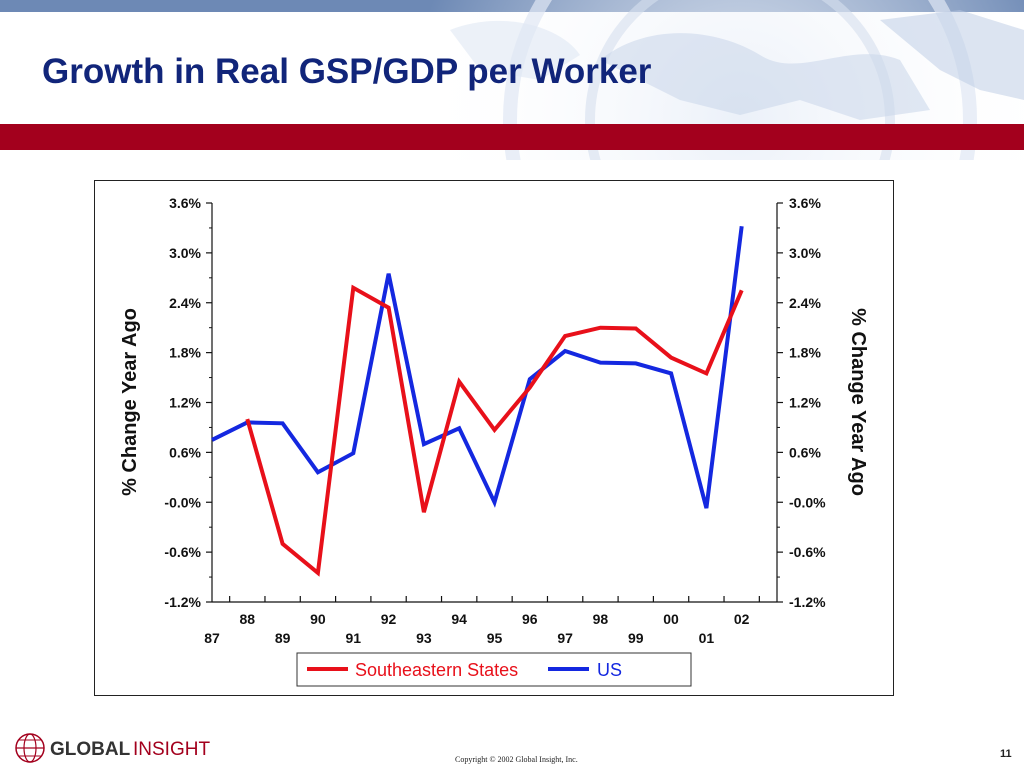  What do you see at coordinates (182, 552) in the screenshot?
I see `y-tick-label-left: -0.6%` at bounding box center [182, 552].